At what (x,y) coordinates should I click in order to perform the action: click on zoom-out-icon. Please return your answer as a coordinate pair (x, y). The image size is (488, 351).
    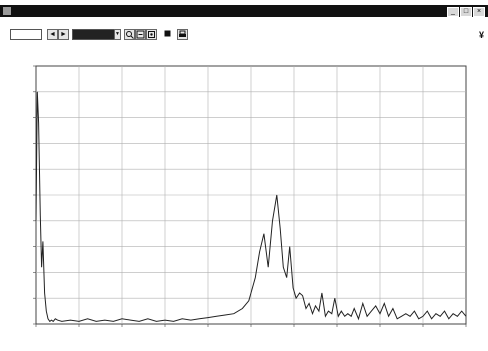
    Looking at the image, I should click on (140, 34).